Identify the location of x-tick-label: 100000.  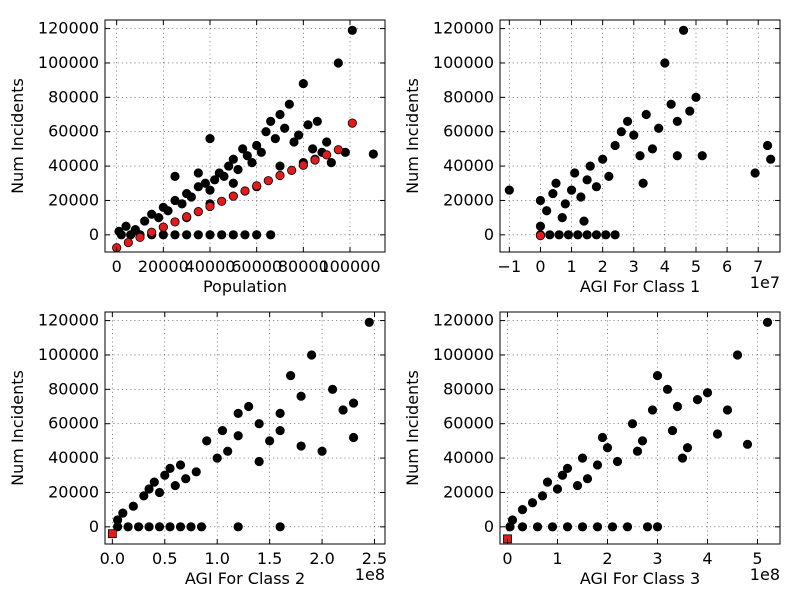
(349, 266).